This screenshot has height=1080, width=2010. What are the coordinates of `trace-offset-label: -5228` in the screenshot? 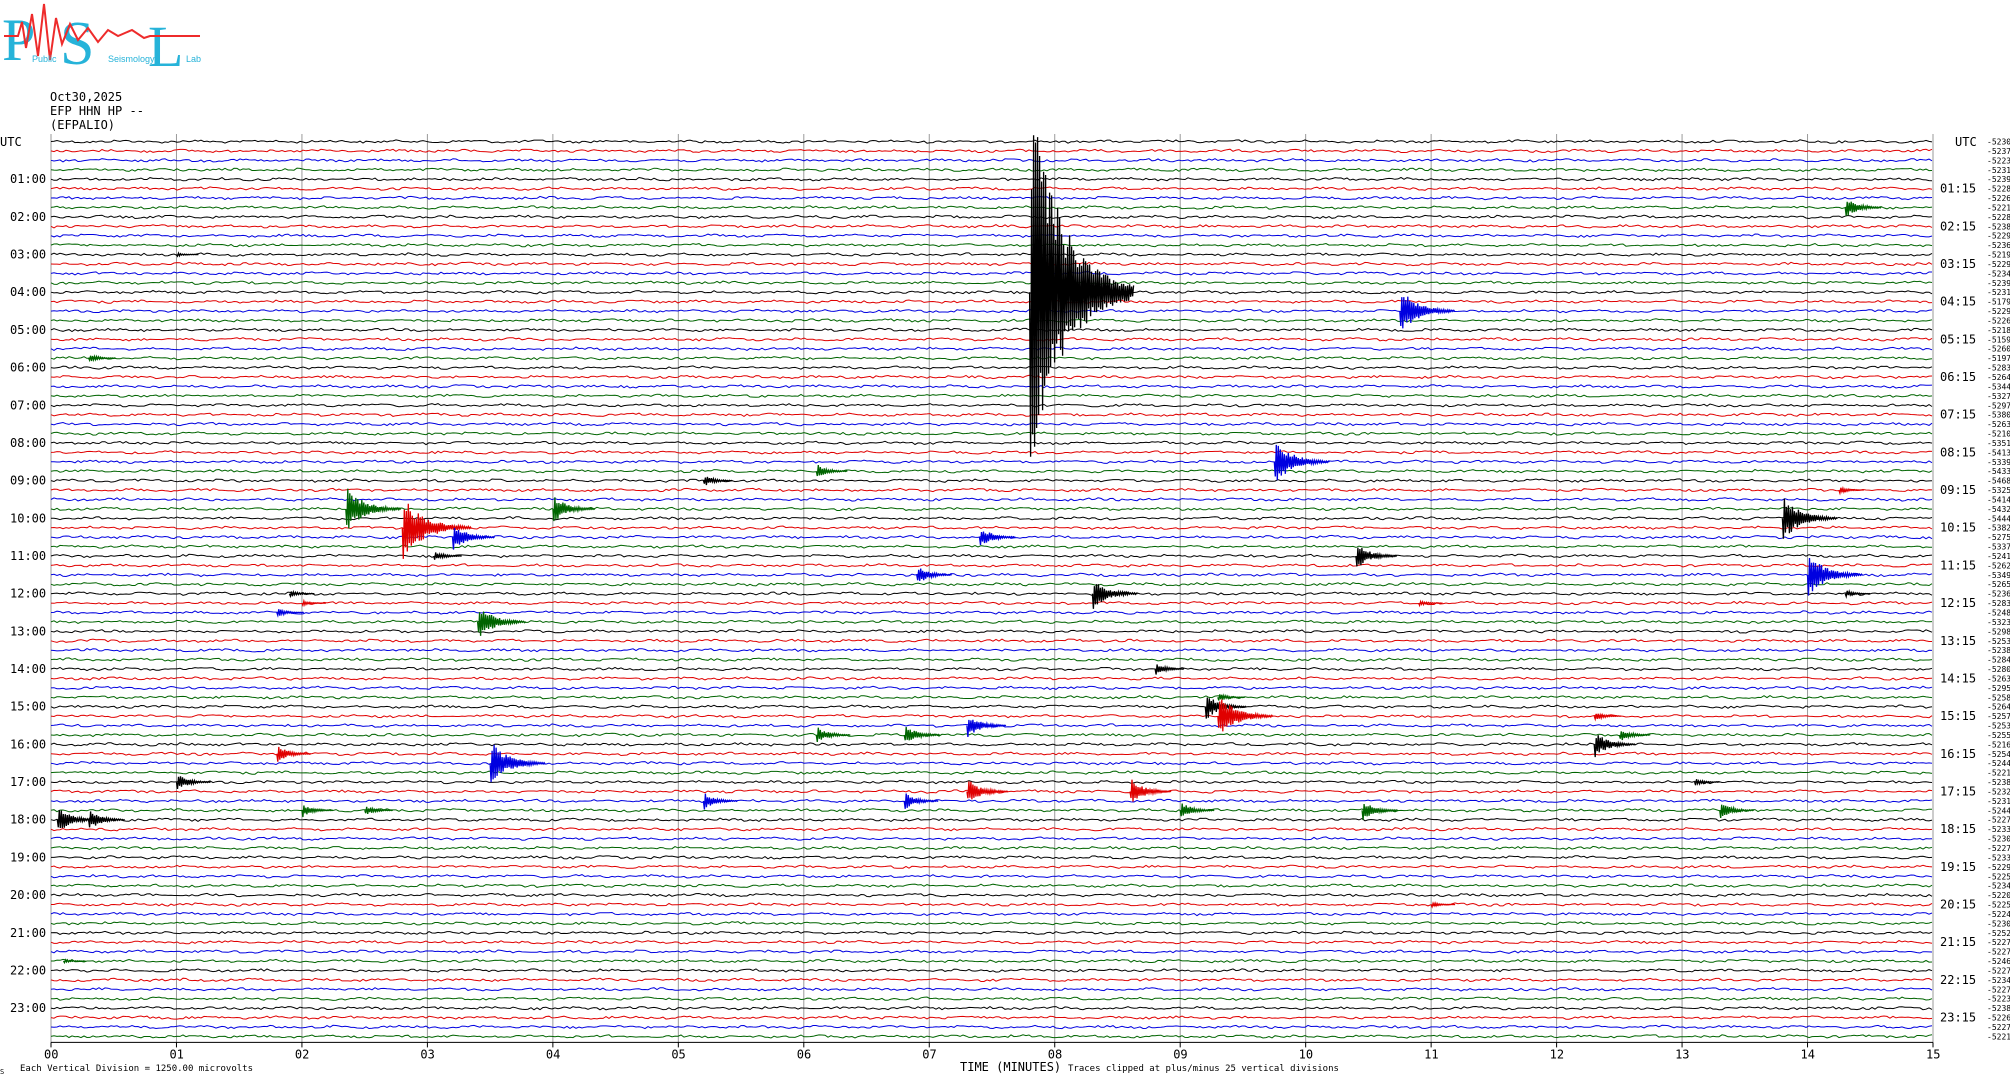 It's located at (1998, 189).